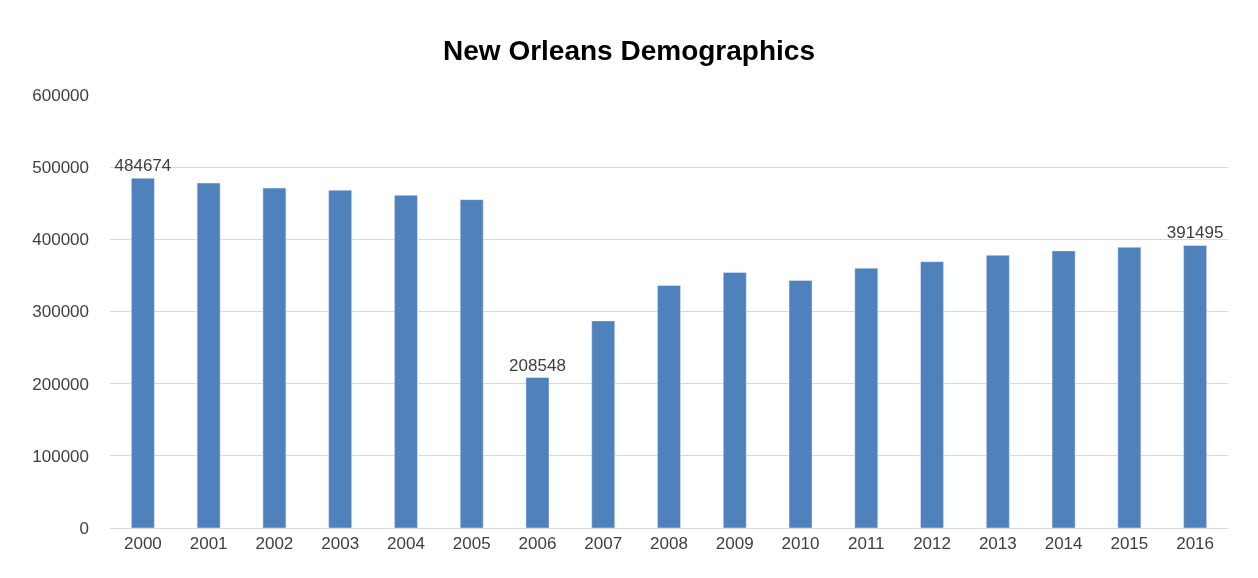 The width and height of the screenshot is (1258, 578). I want to click on x-tick-label: 2011, so click(866, 544).